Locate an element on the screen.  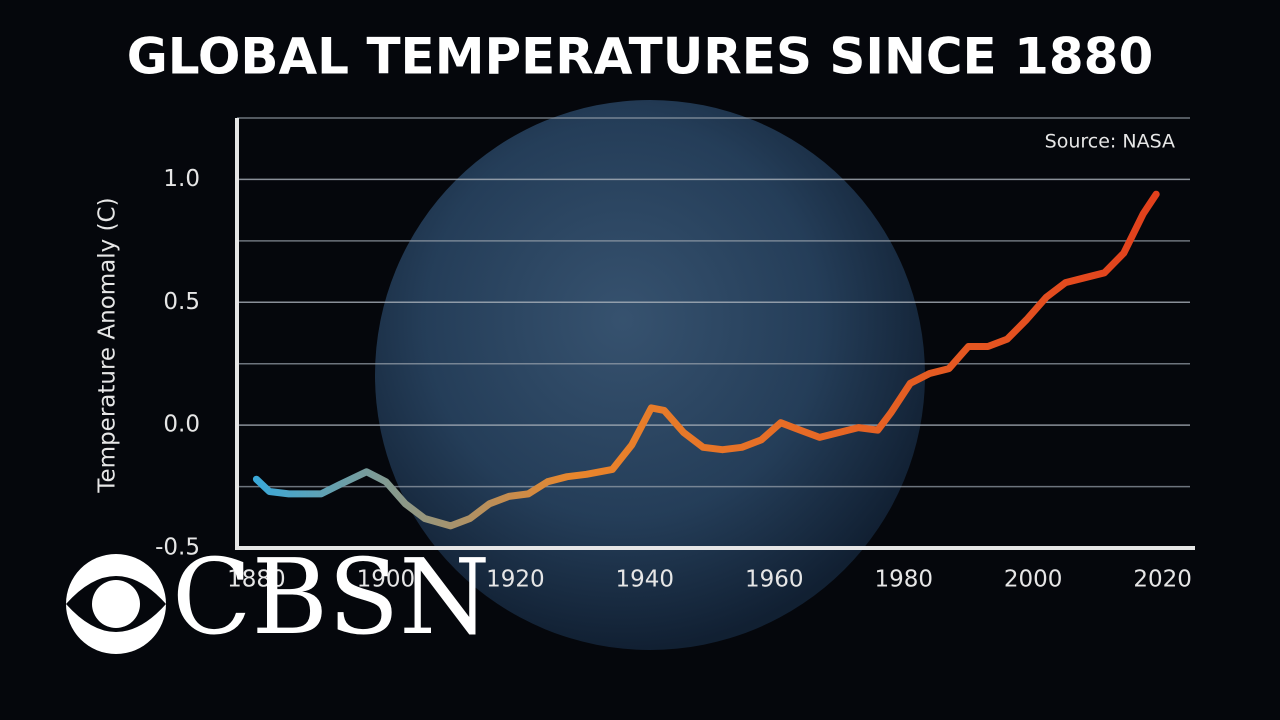
y-tick-label: 0.0 is located at coordinates (181, 425).